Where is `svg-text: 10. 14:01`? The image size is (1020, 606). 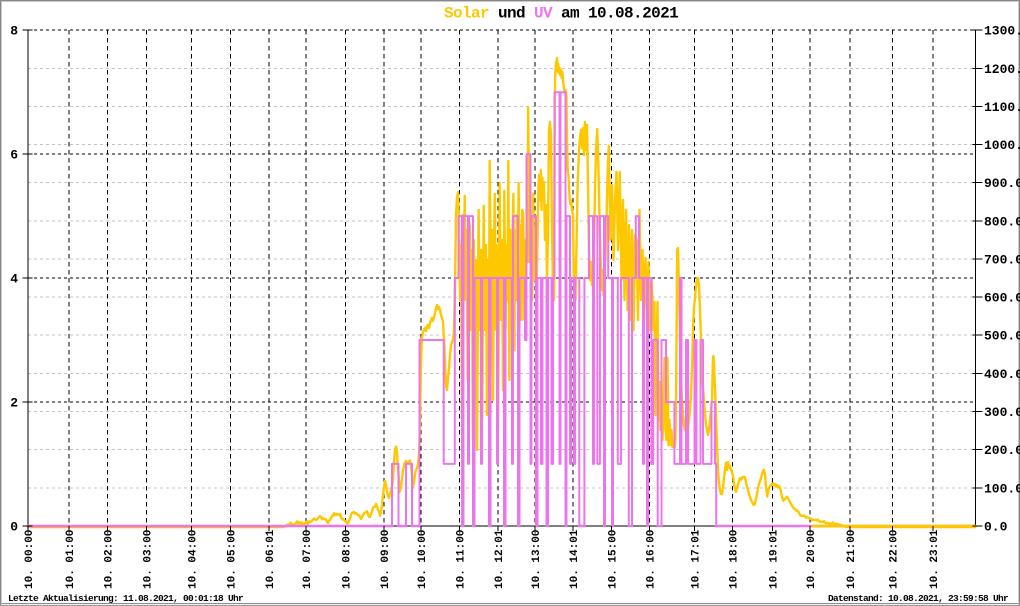 svg-text: 10. 14:01 is located at coordinates (575, 559).